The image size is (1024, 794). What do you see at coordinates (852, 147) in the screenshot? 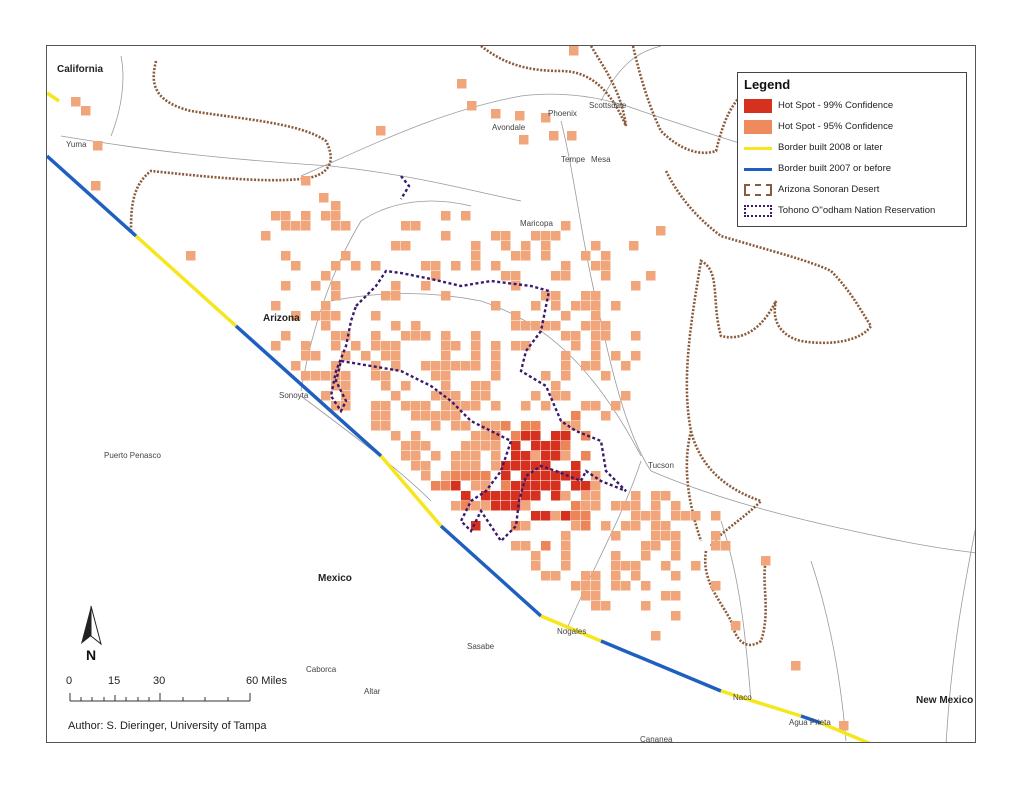
I see `legend-item: Border built 2008 or later` at bounding box center [852, 147].